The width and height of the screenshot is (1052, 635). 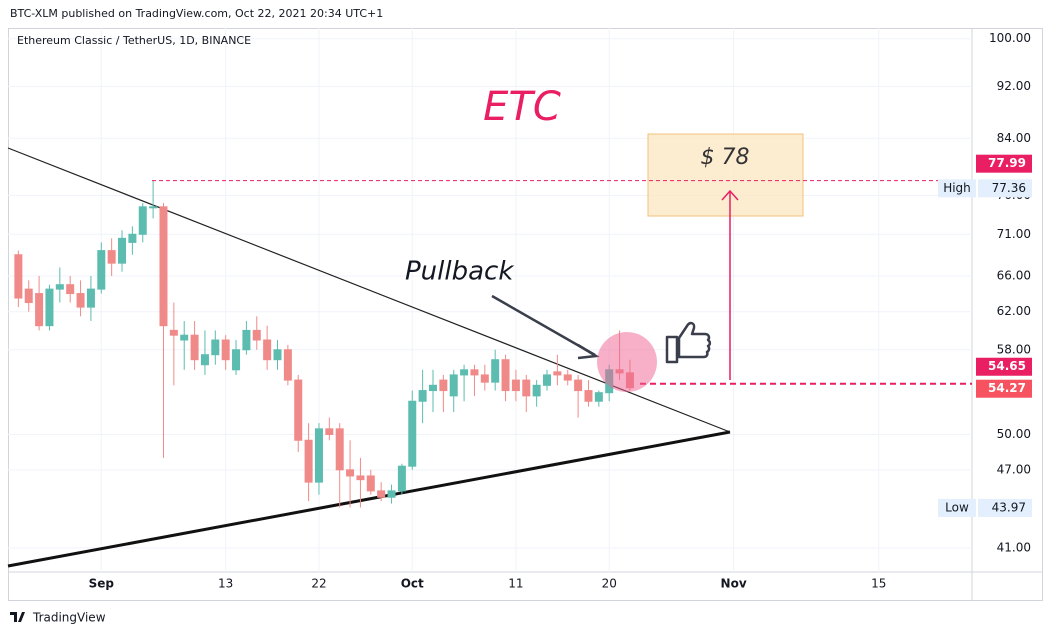 I want to click on high_mark-value-bg, so click(x=1005, y=188).